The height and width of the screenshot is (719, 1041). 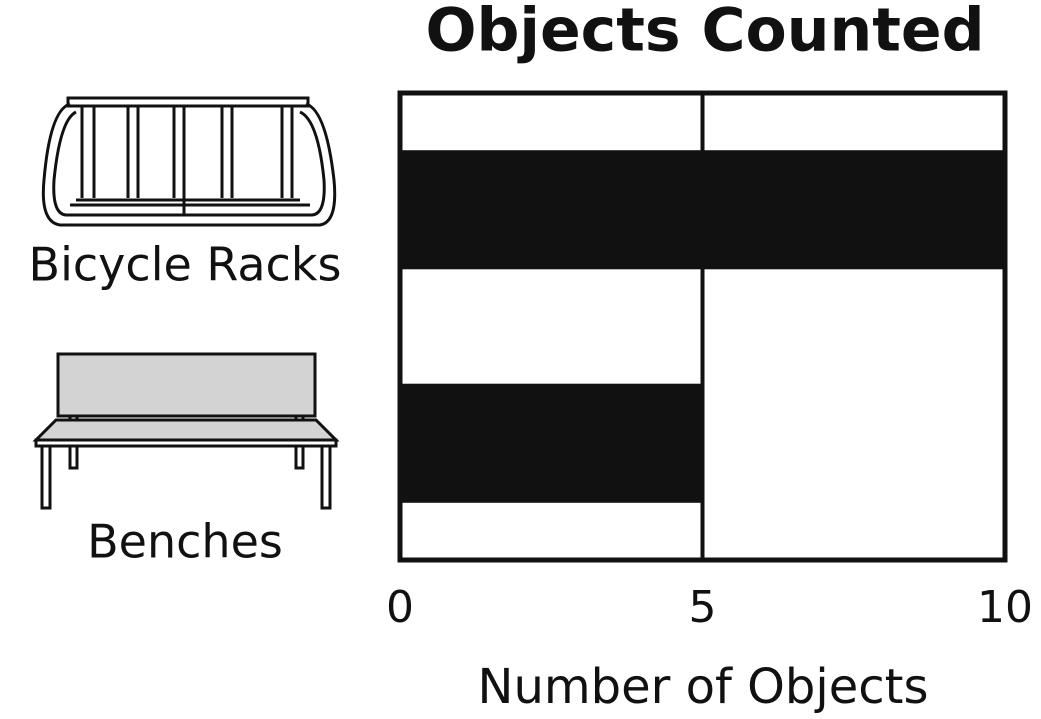 What do you see at coordinates (551, 443) in the screenshot?
I see `bar` at bounding box center [551, 443].